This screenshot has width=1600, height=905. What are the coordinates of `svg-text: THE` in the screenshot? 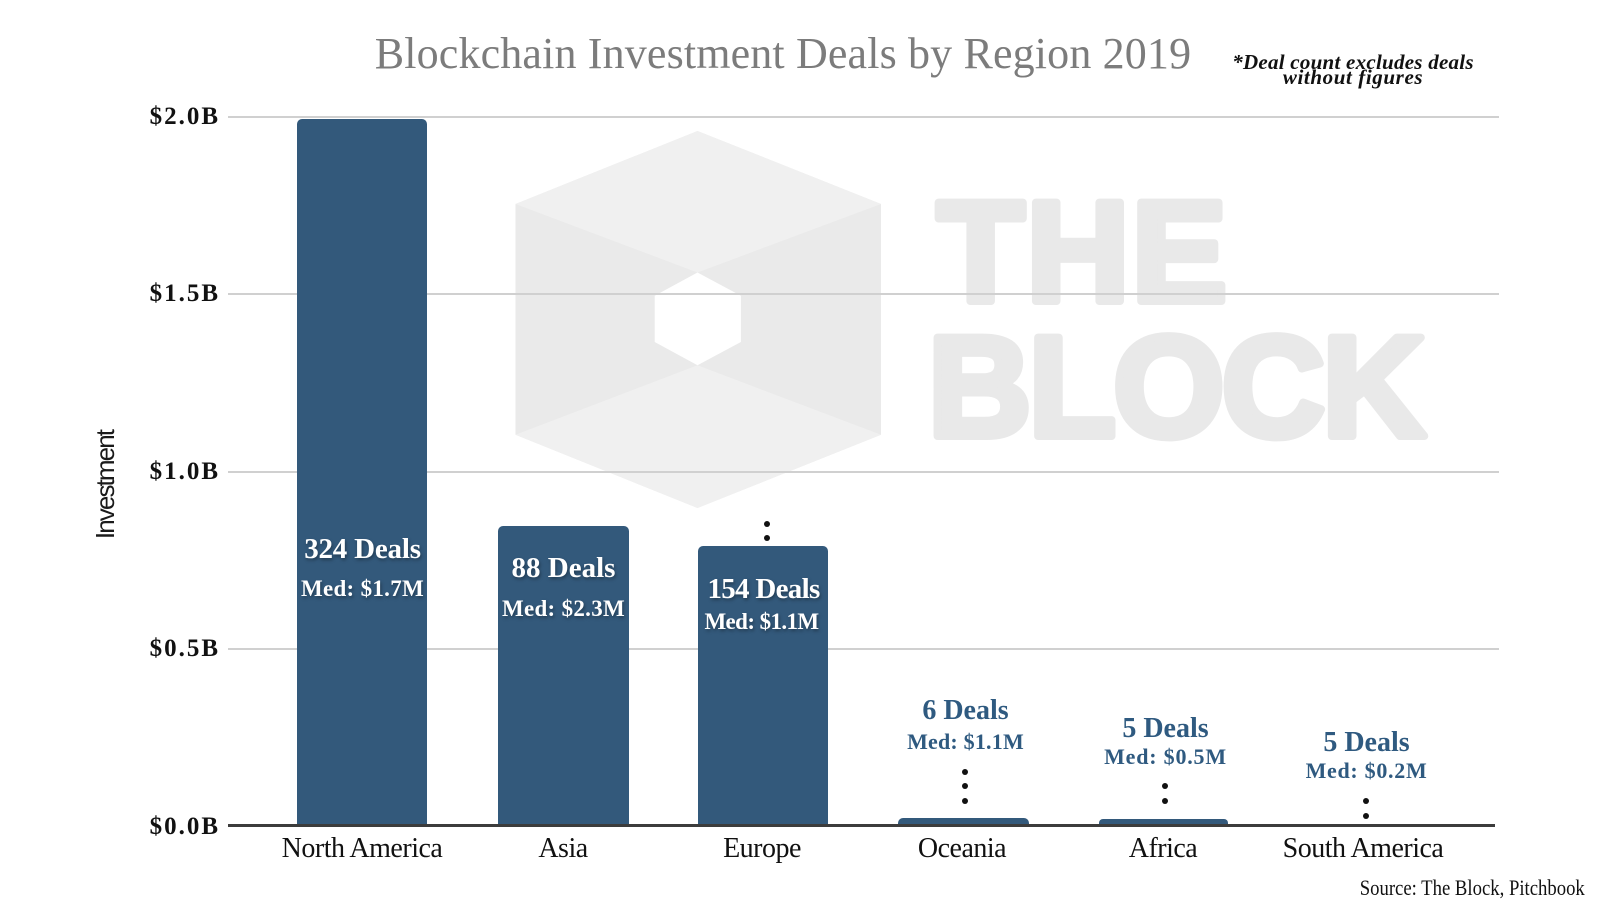 It's located at (1083, 252).